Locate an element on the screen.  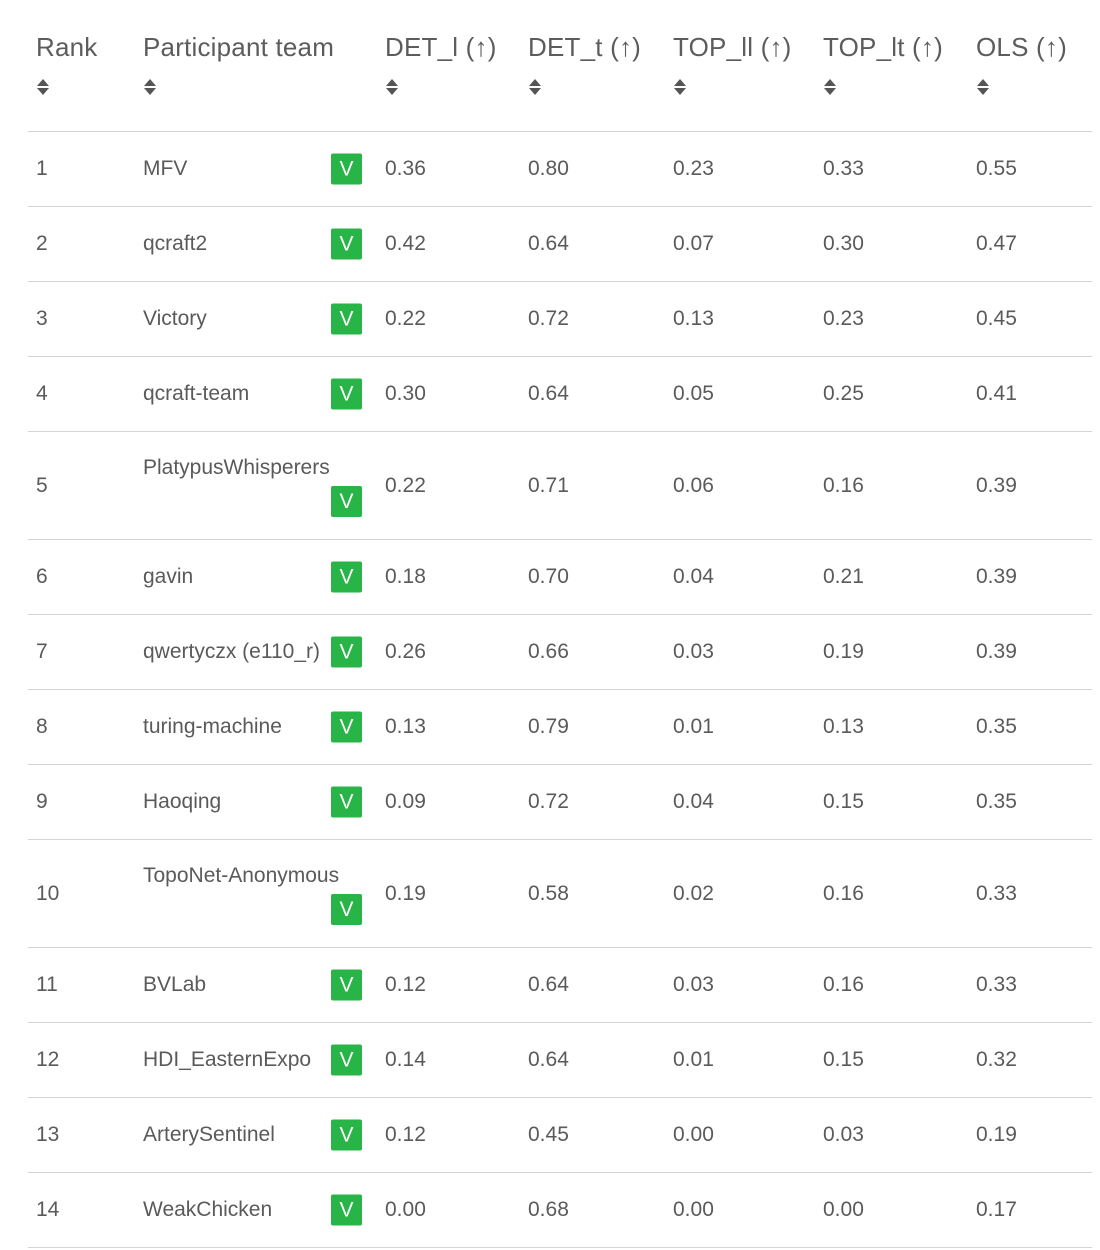
score-top-ll: 0.03 is located at coordinates (693, 984).